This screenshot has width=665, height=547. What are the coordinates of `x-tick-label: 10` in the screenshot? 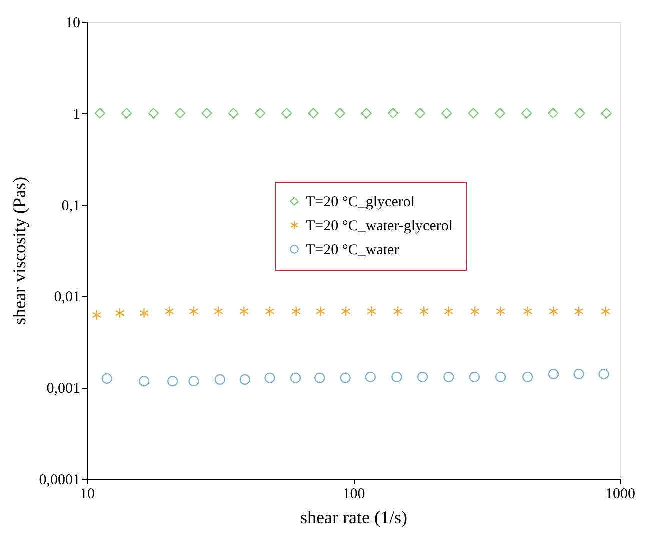 It's located at (87, 494).